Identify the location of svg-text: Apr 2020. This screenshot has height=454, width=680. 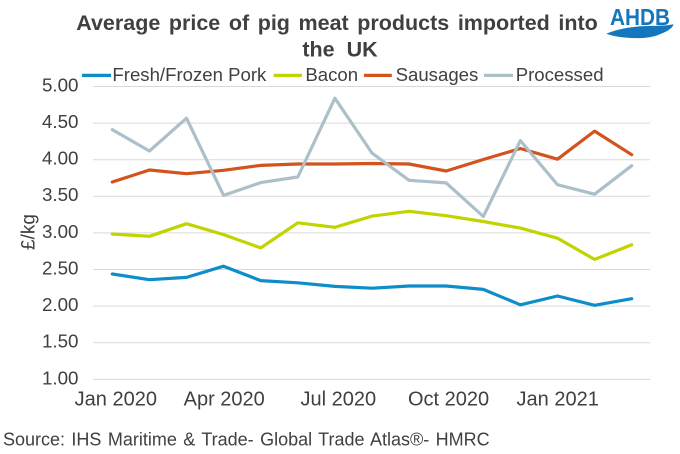
(224, 400).